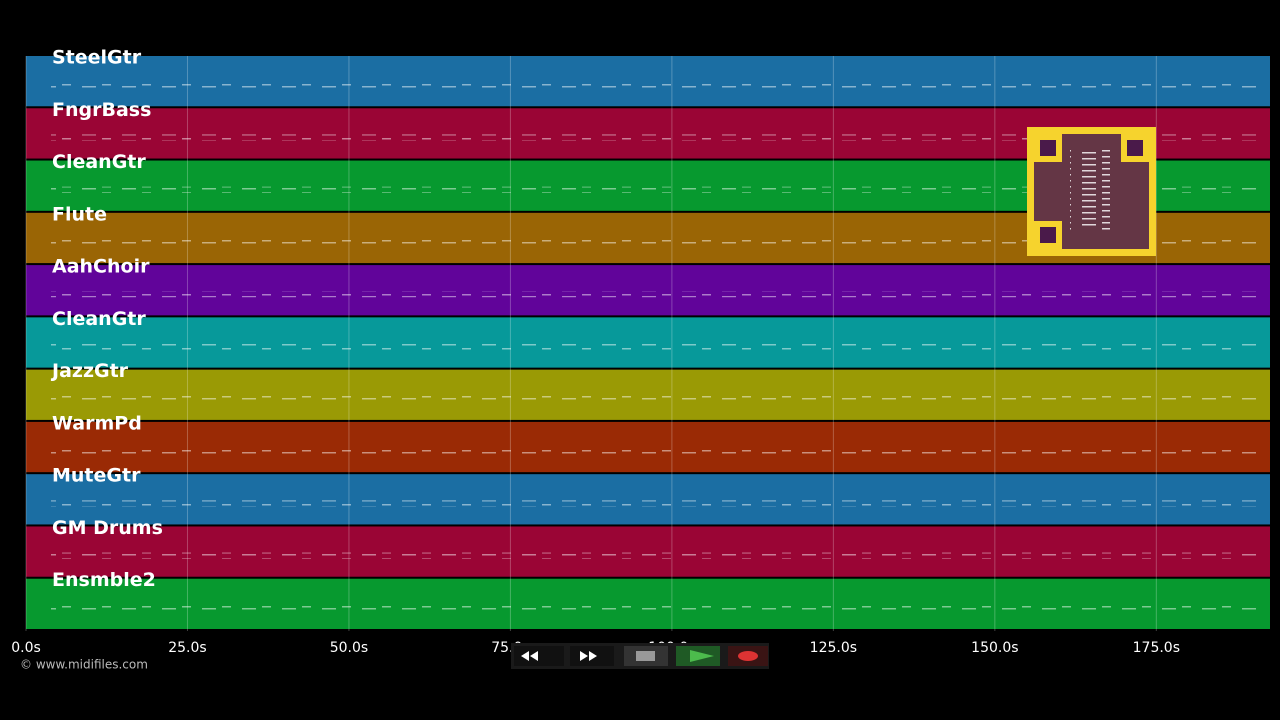 The width and height of the screenshot is (1280, 720). Describe the element at coordinates (698, 656) in the screenshot. I see `play-button` at that location.